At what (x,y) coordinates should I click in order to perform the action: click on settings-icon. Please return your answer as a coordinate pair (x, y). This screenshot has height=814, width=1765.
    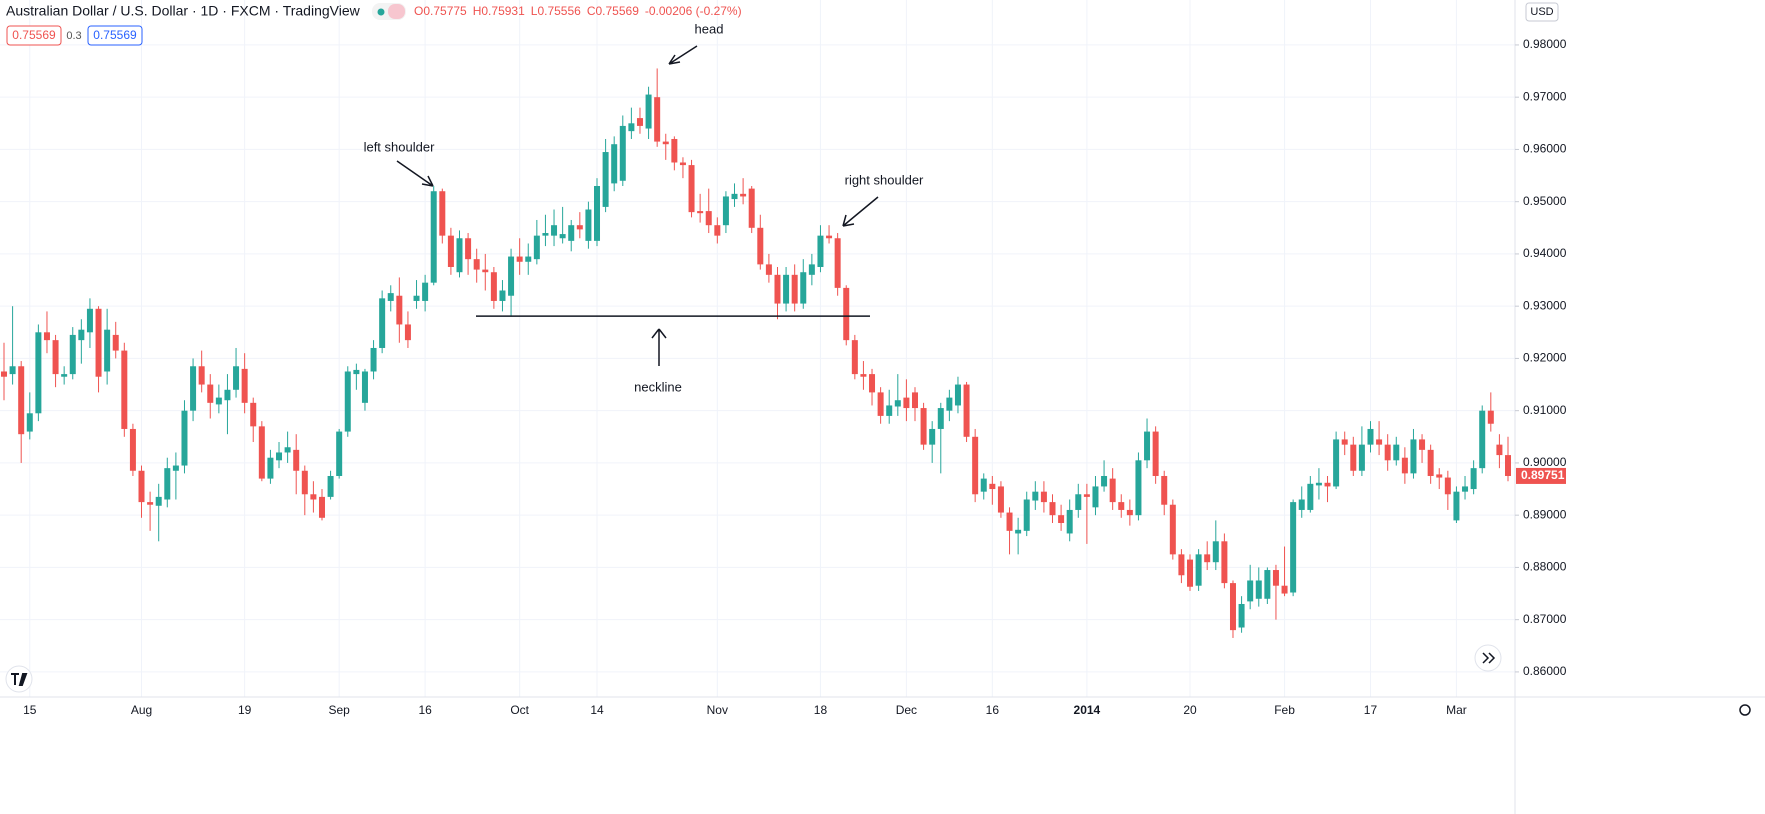
    Looking at the image, I should click on (1745, 710).